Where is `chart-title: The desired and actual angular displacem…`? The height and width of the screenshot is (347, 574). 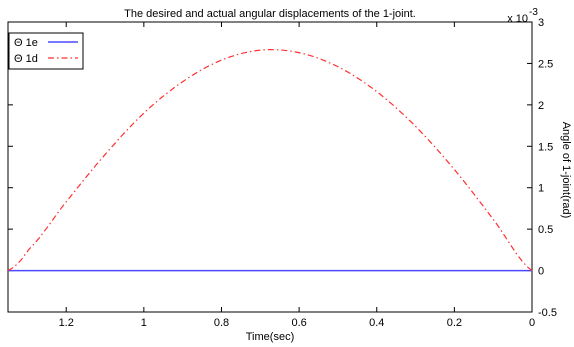 chart-title: The desired and actual angular displacem… is located at coordinates (270, 14).